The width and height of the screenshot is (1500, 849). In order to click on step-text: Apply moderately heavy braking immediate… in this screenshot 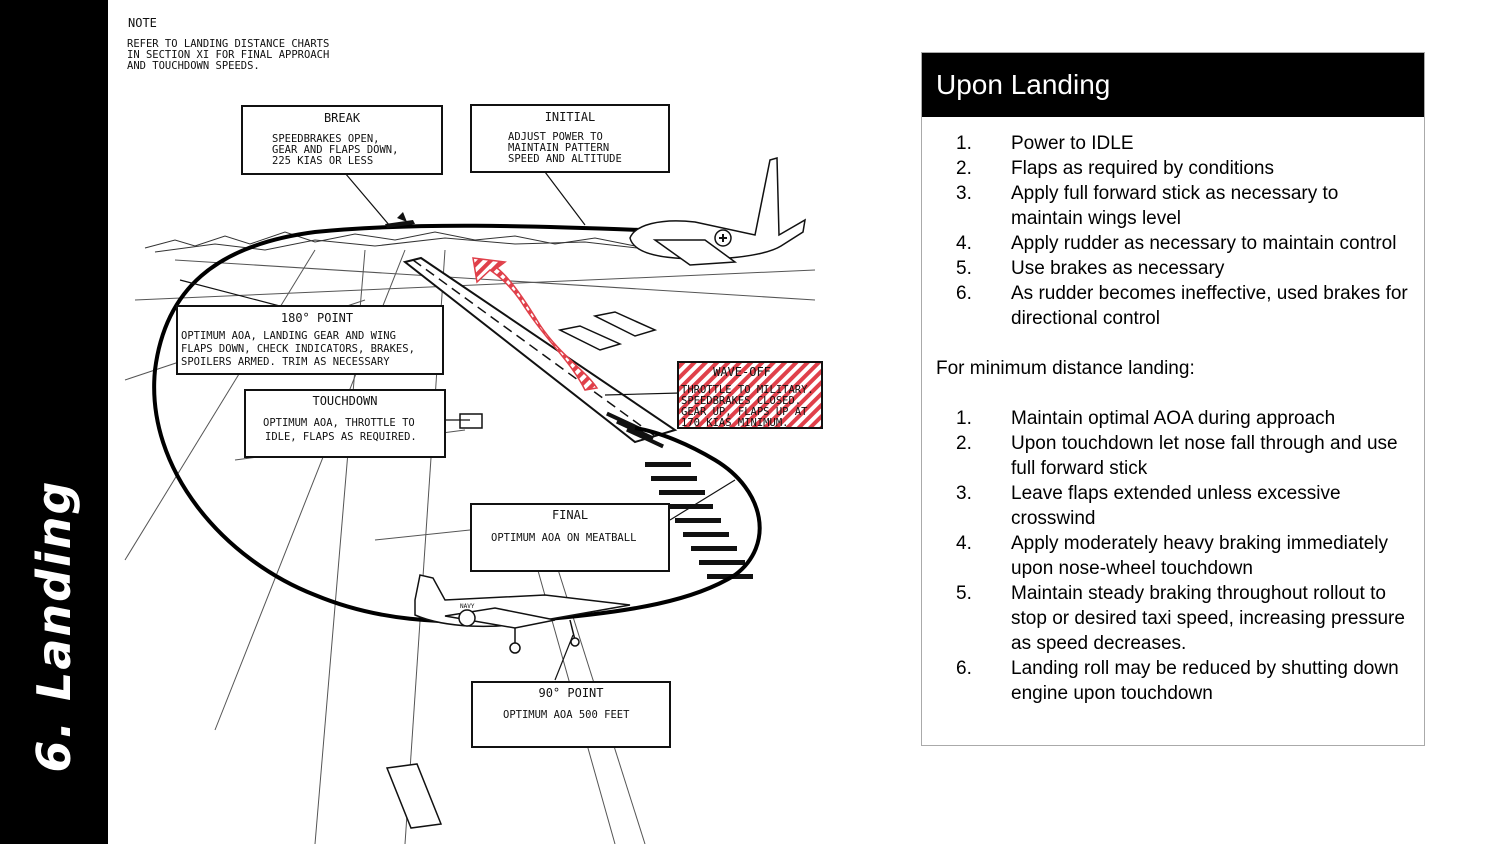, I will do `click(1200, 556)`.